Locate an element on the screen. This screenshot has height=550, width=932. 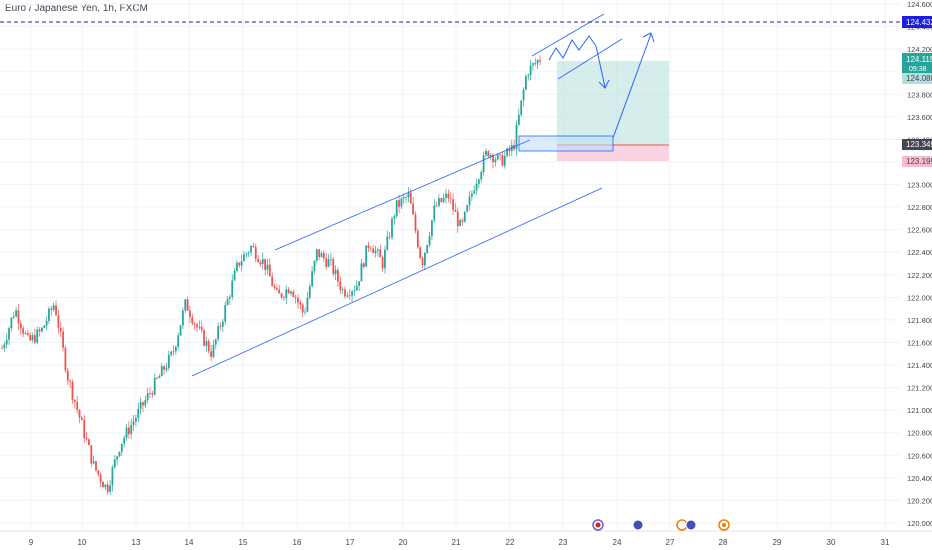
pullback-arrow is located at coordinates (600, 66).